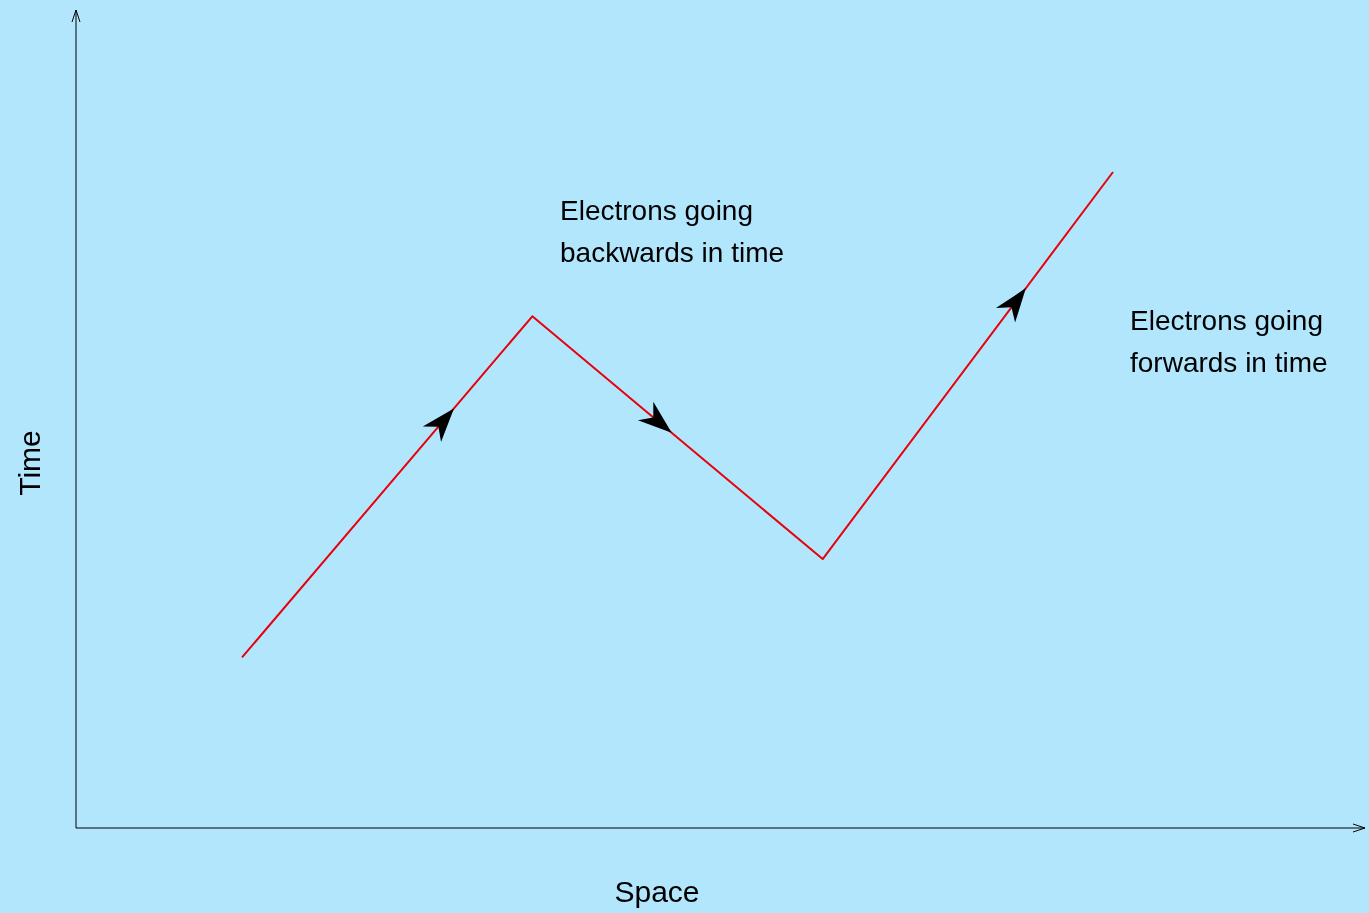 The height and width of the screenshot is (913, 1369). I want to click on annotation: Electrons going forwards in time, so click(1229, 341).